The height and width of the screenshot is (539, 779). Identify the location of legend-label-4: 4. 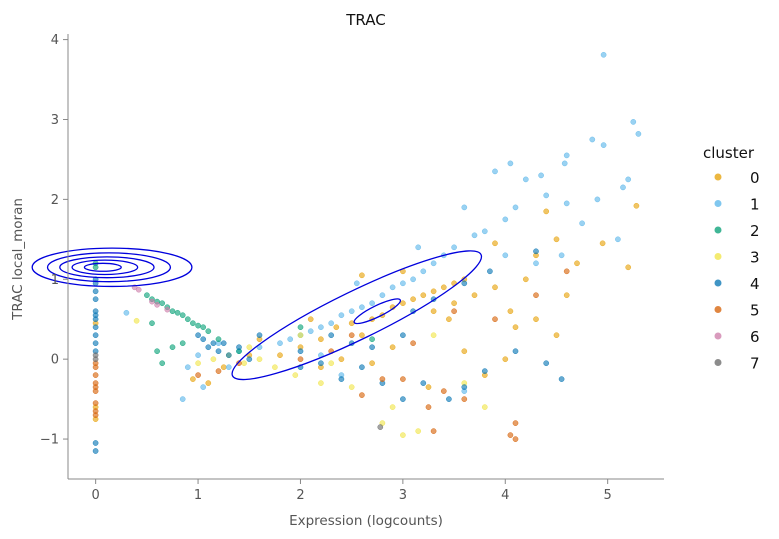
(755, 284).